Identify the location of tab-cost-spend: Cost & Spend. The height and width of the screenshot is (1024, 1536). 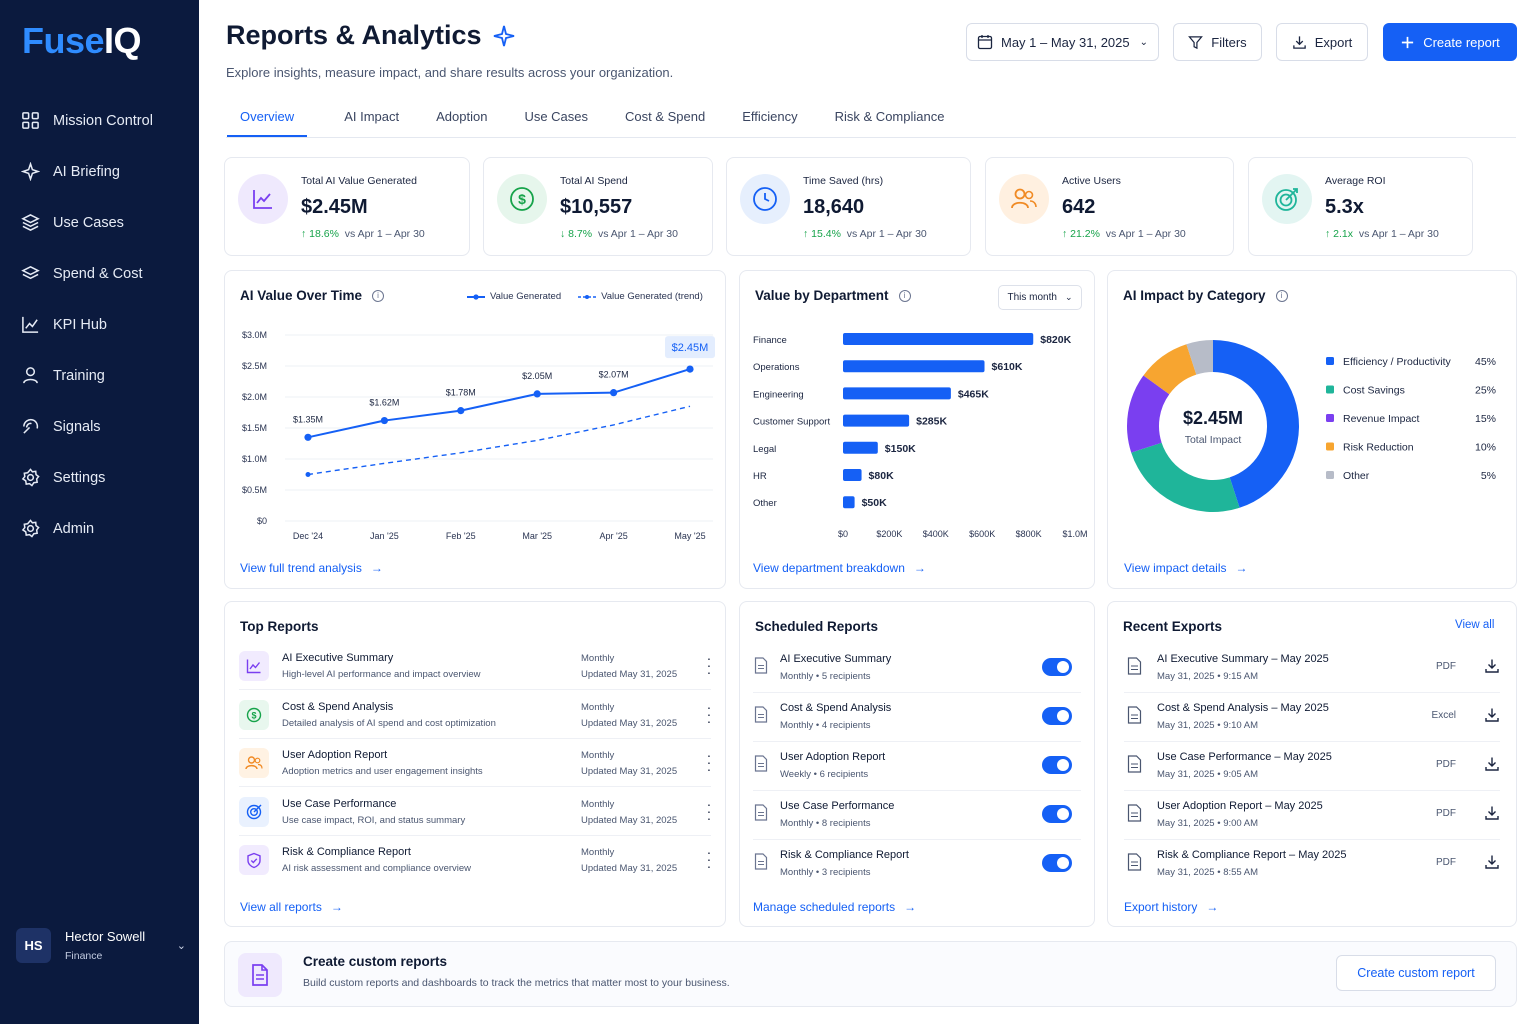
(665, 116).